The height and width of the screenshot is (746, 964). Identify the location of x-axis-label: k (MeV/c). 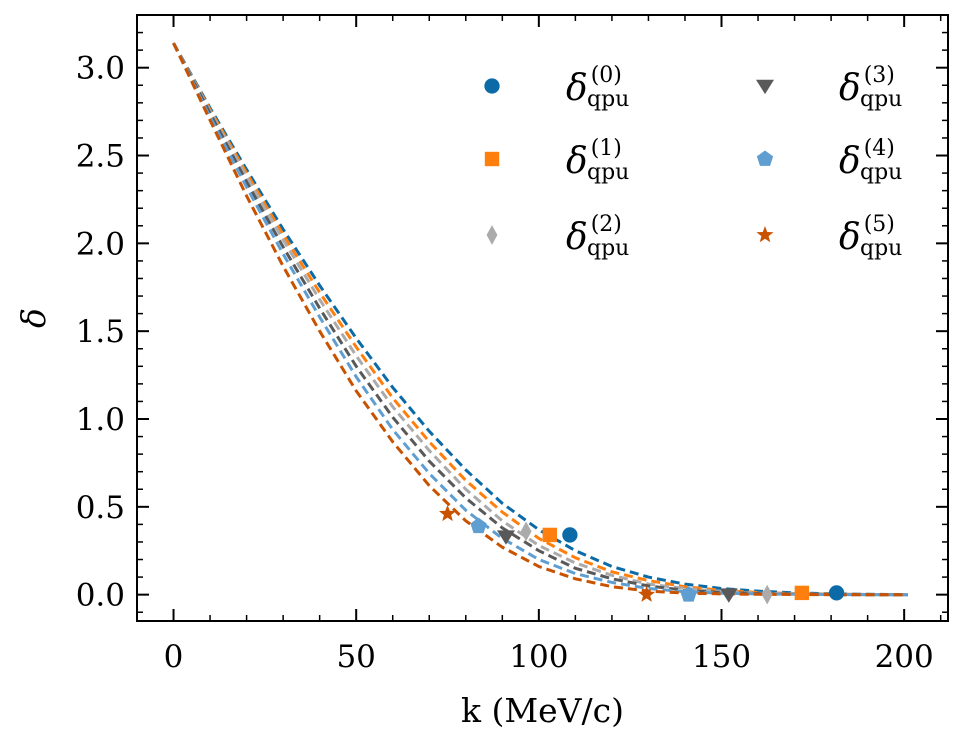
(542, 710).